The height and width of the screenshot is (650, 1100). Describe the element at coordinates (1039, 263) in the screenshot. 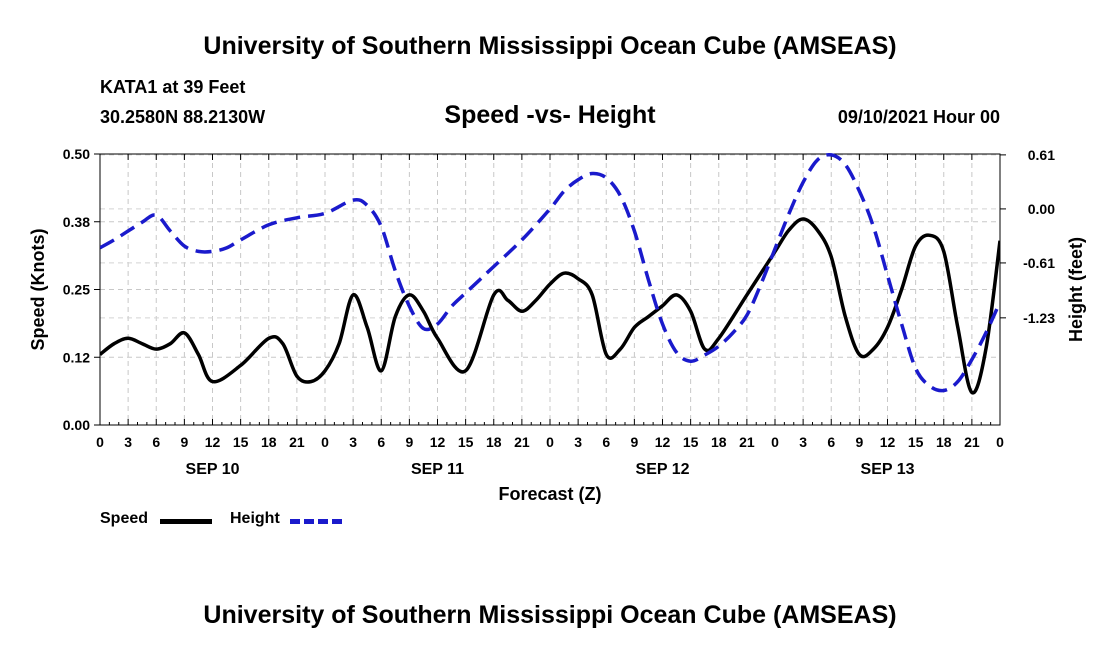

I see `y-right-tick-label: -0.61` at that location.